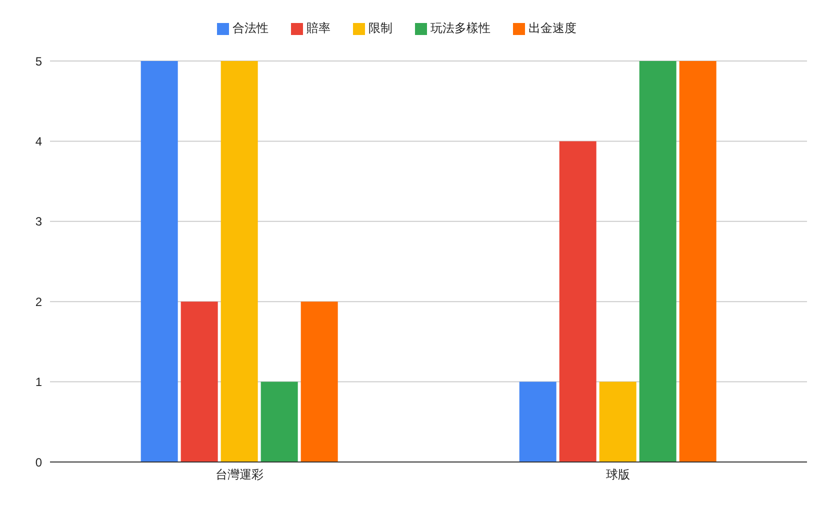 Image resolution: width=825 pixels, height=510 pixels. I want to click on x-tick-label: 台灣運彩, so click(239, 475).